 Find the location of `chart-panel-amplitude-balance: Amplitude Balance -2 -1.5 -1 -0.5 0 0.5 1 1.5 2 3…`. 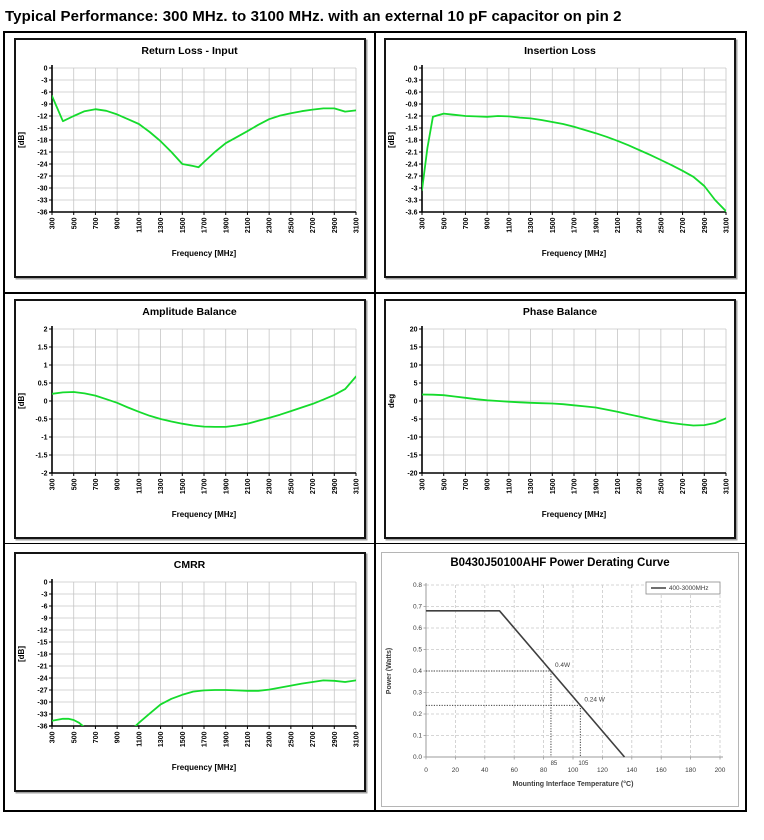

chart-panel-amplitude-balance: Amplitude Balance -2 -1.5 -1 -0.5 0 0.5 1 1.5 2 3… is located at coordinates (189, 418).